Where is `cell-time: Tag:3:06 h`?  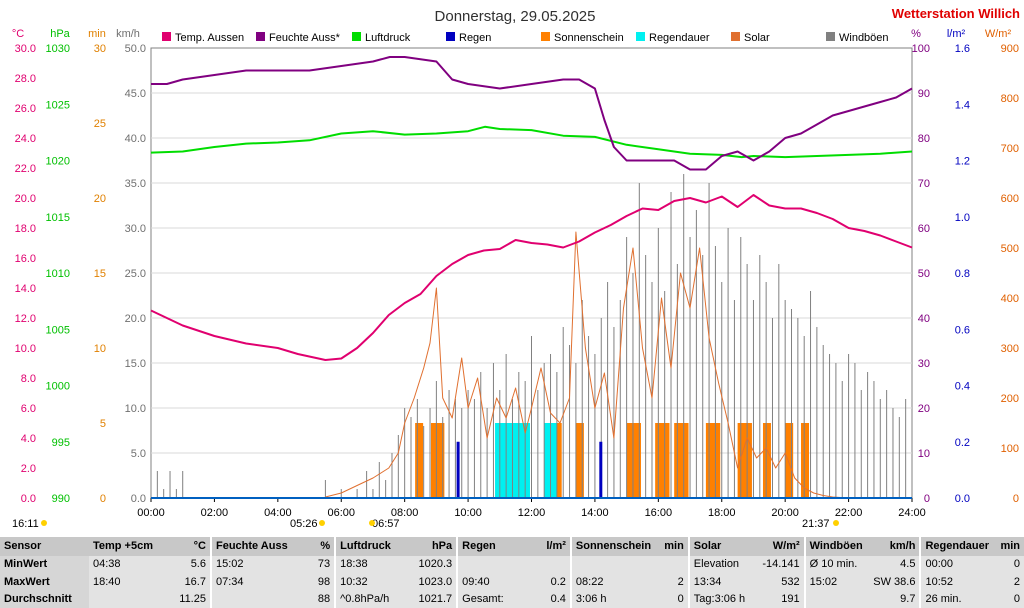
cell-time: Tag:3:06 h is located at coordinates (717, 599).